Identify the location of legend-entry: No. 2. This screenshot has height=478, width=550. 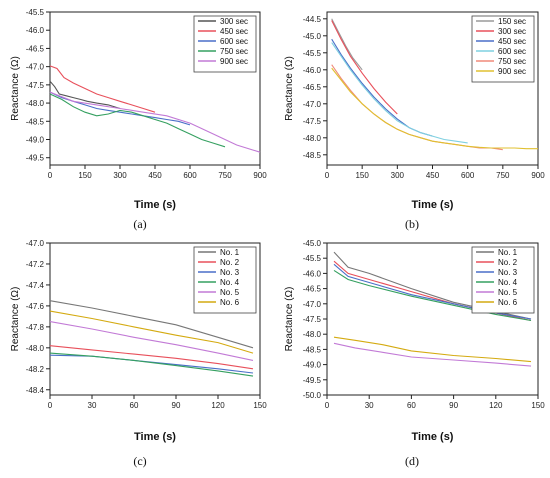
(508, 262).